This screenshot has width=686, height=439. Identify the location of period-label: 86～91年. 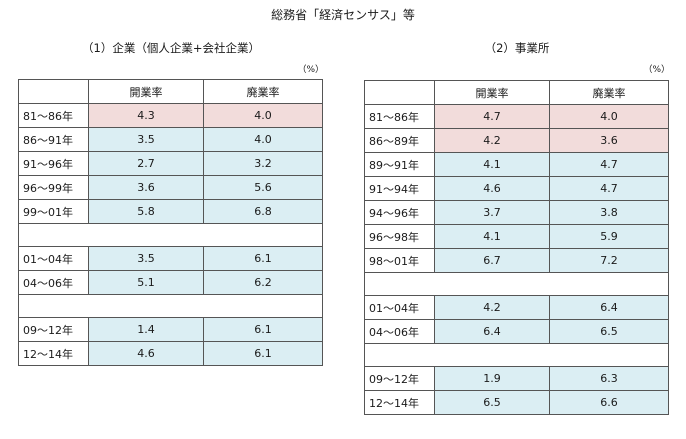
(53, 139).